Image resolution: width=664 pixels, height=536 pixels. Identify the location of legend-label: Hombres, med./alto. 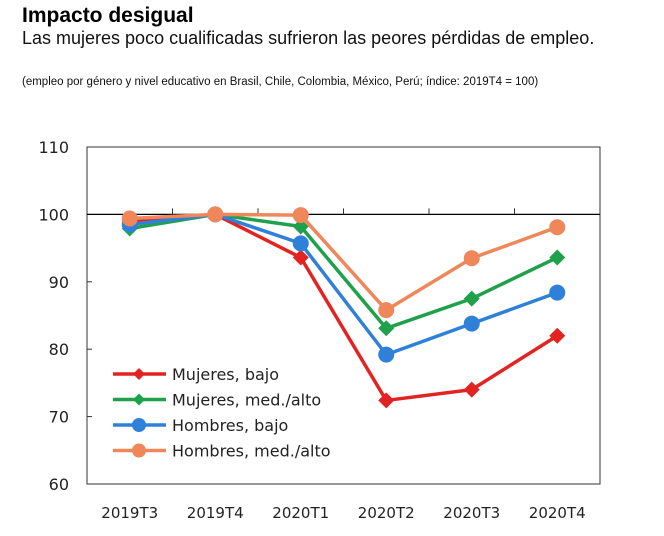
(251, 451).